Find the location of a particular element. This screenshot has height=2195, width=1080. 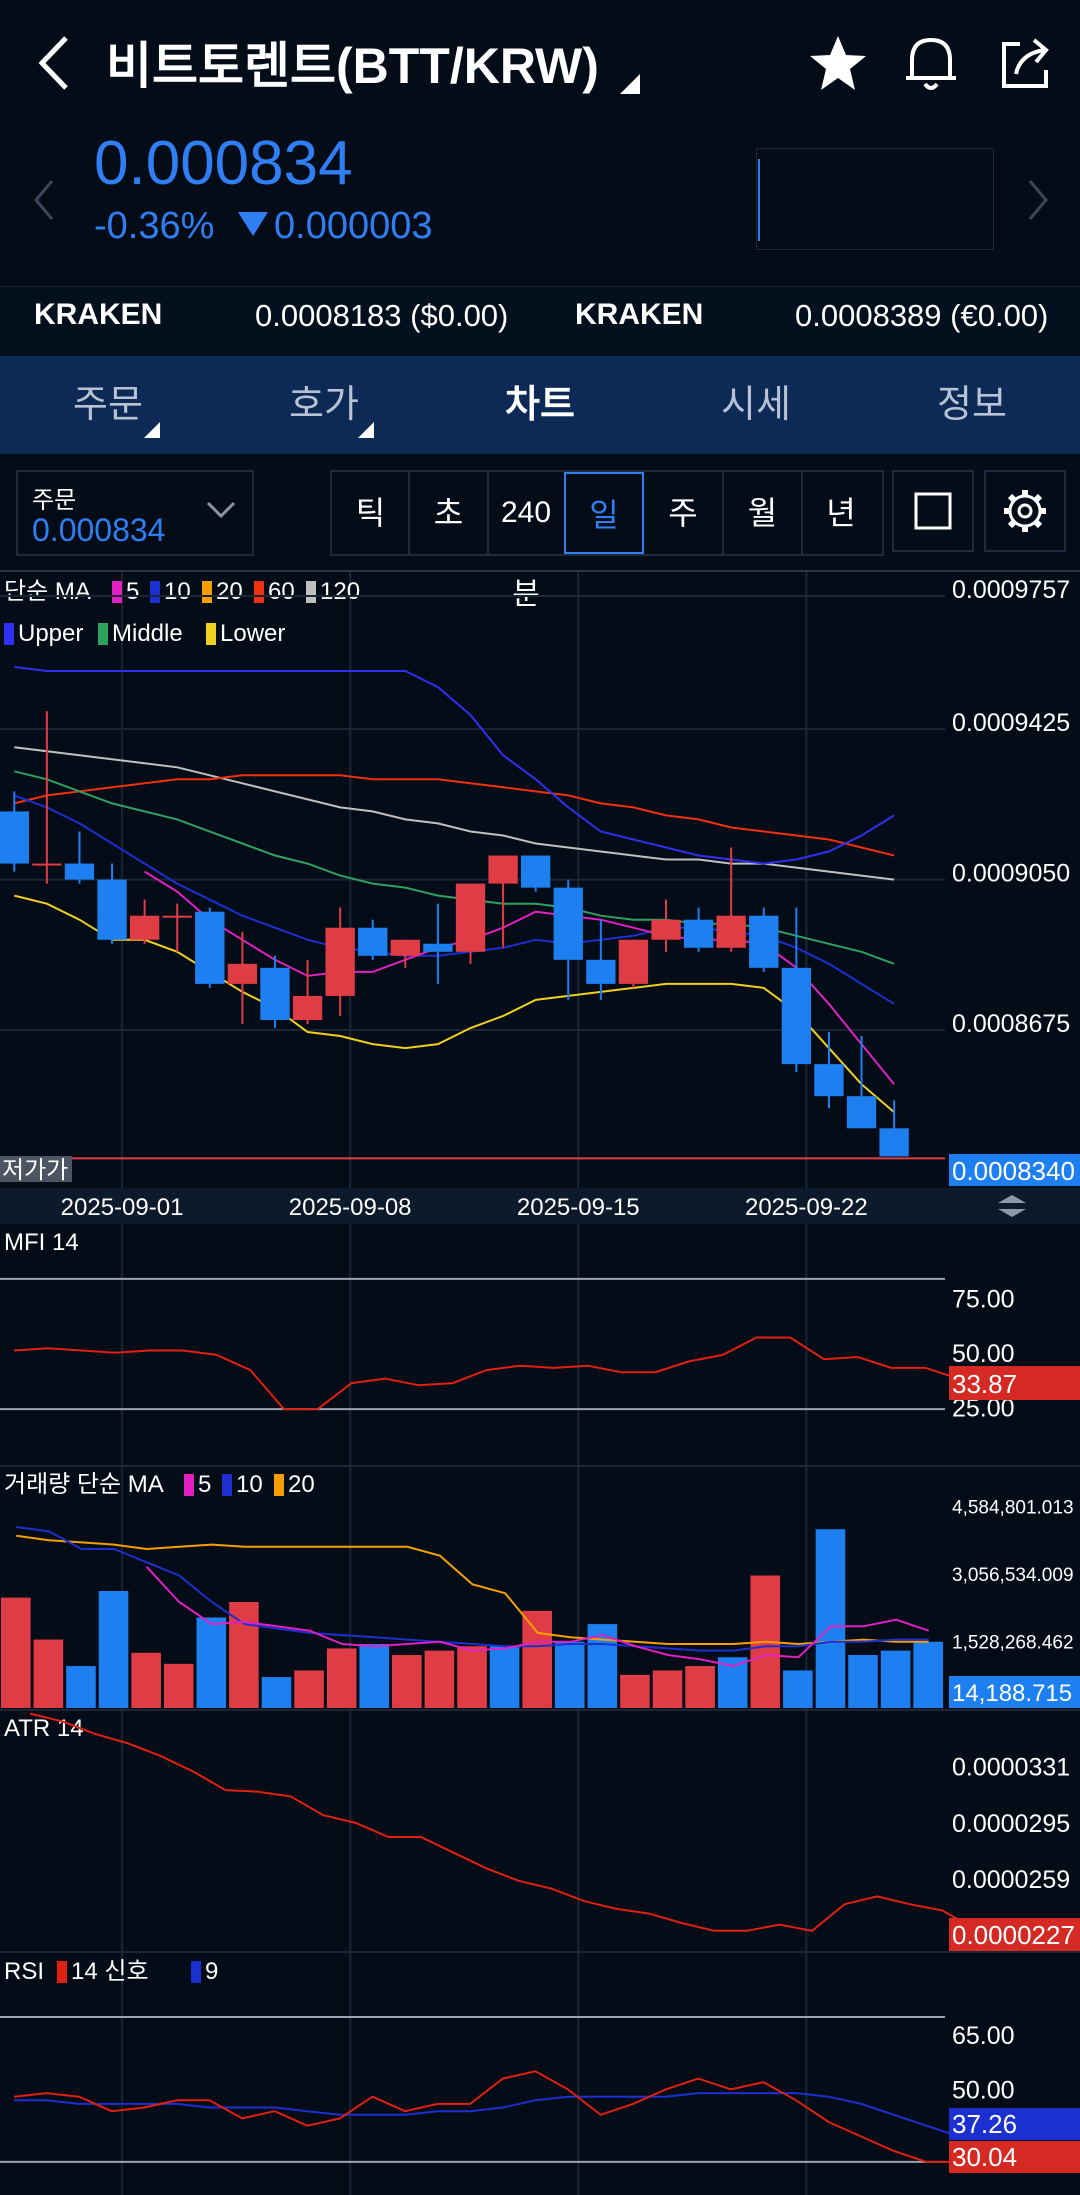

settings-button is located at coordinates (1025, 511).